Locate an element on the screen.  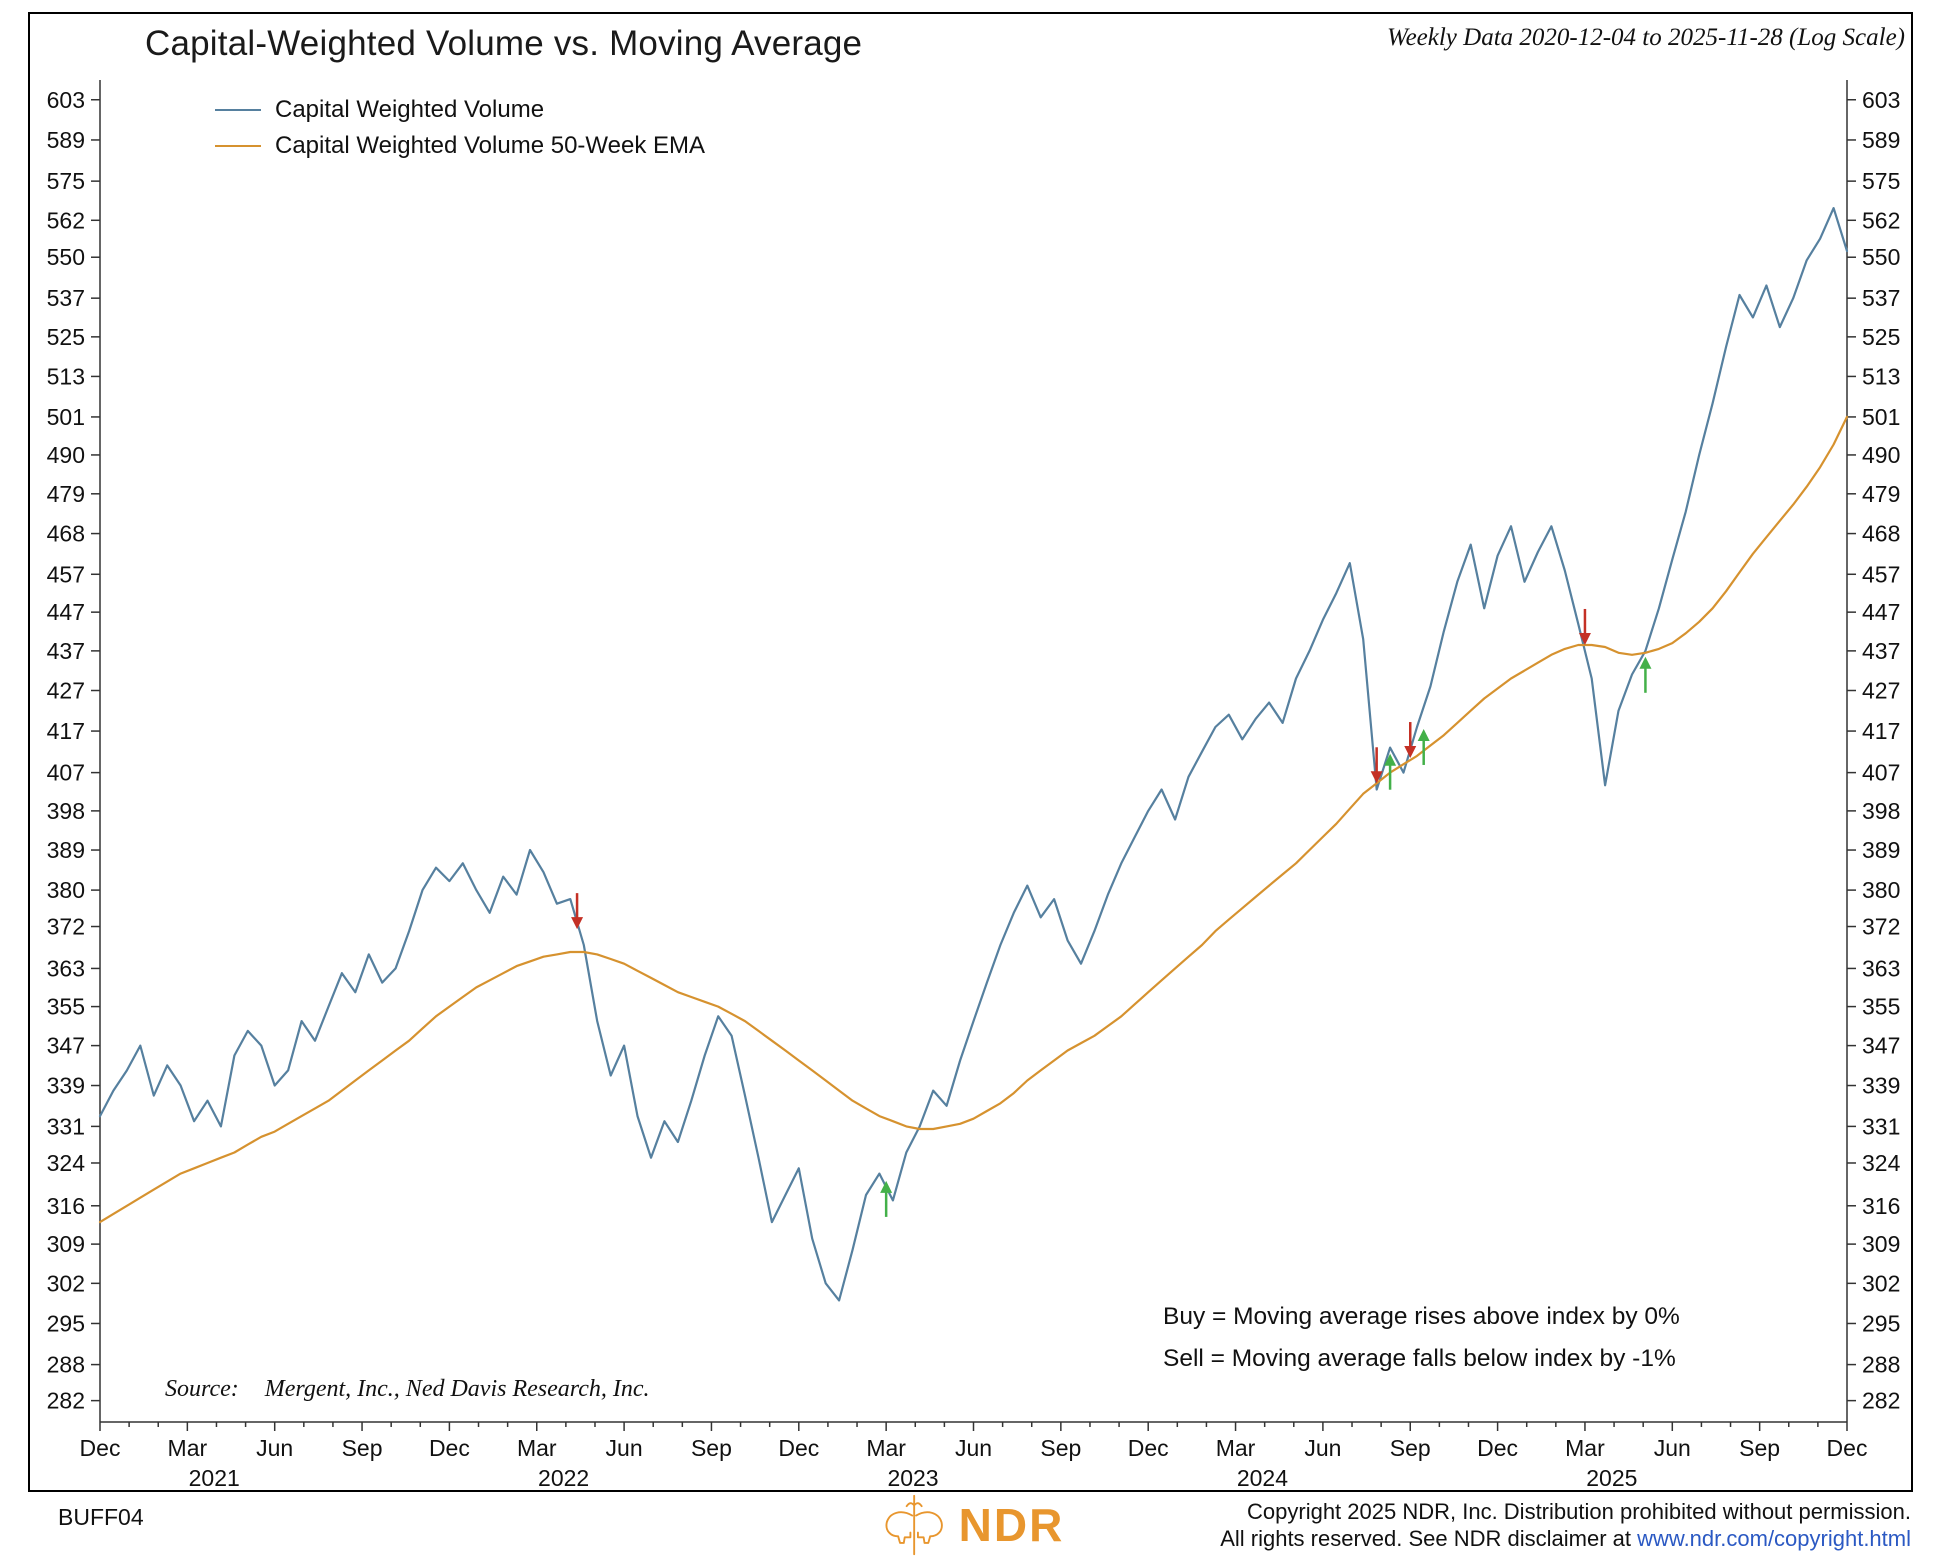
svg-text: 2022 is located at coordinates (563, 1478).